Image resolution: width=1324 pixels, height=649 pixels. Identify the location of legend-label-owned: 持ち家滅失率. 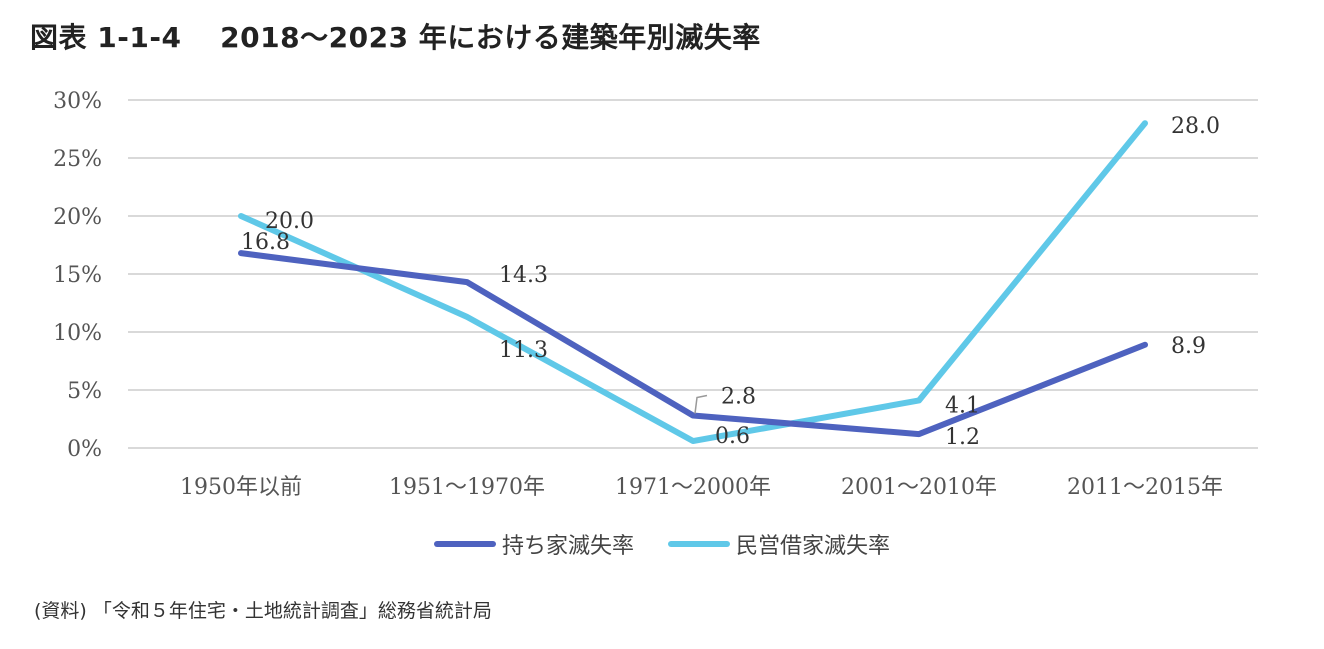
(567, 546).